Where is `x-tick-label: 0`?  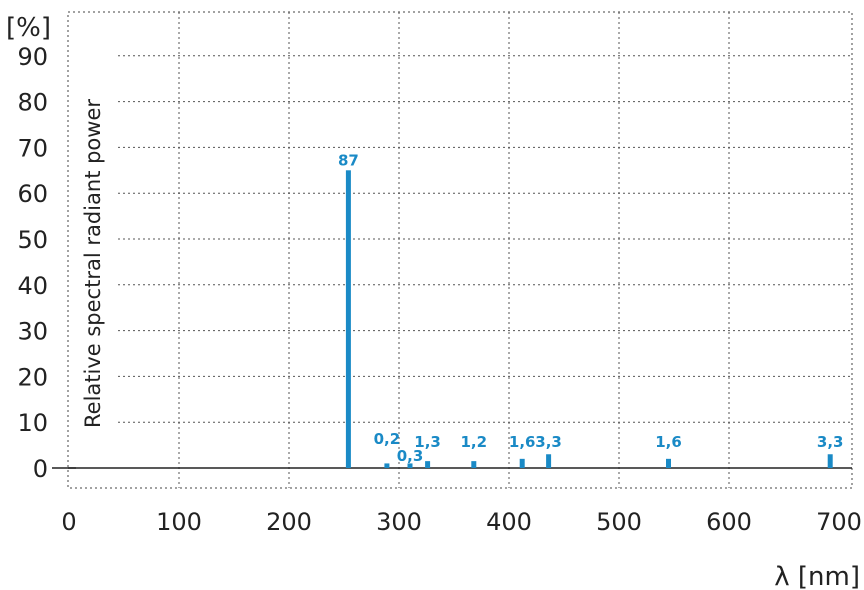
x-tick-label: 0 is located at coordinates (68, 522).